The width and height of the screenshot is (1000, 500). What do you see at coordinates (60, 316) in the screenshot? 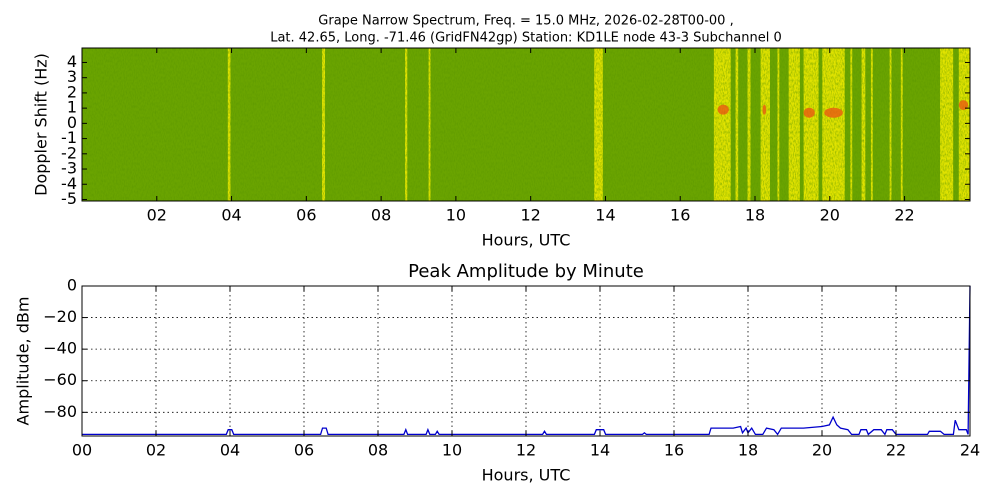
I see `y-tick-label: −20` at bounding box center [60, 316].